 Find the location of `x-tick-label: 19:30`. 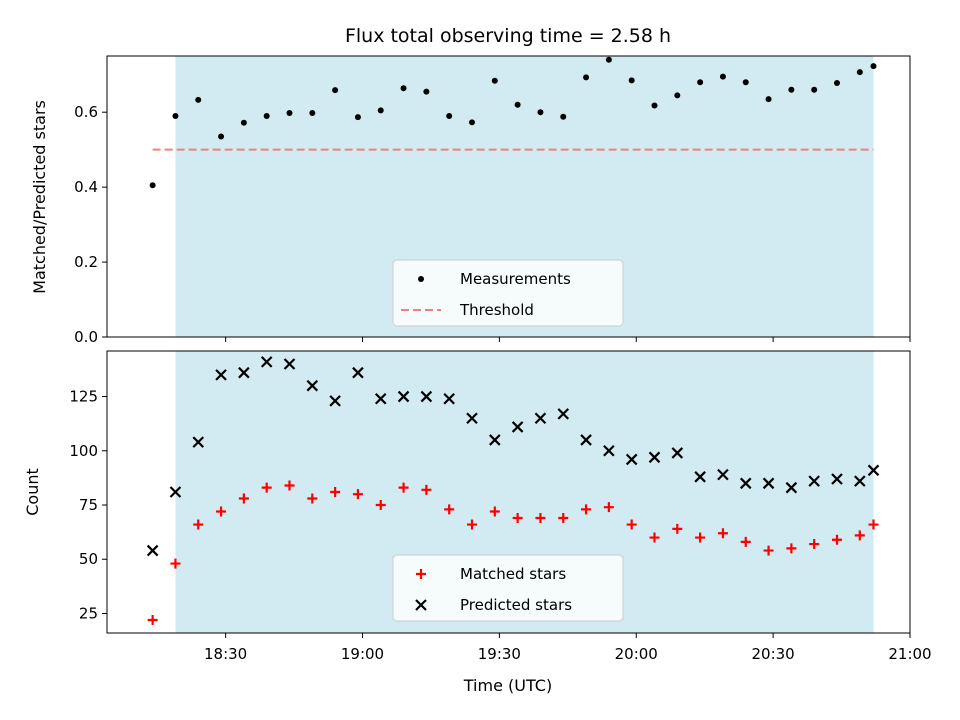

x-tick-label: 19:30 is located at coordinates (499, 654).